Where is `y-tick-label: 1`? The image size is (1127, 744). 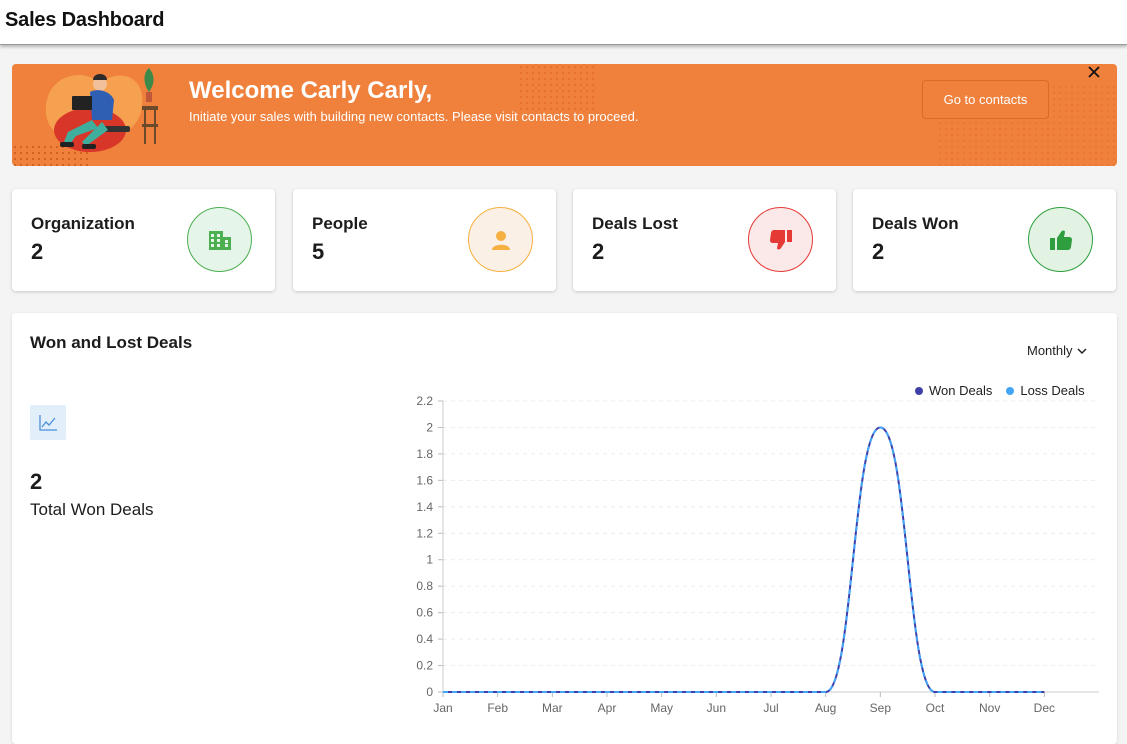 y-tick-label: 1 is located at coordinates (429, 560).